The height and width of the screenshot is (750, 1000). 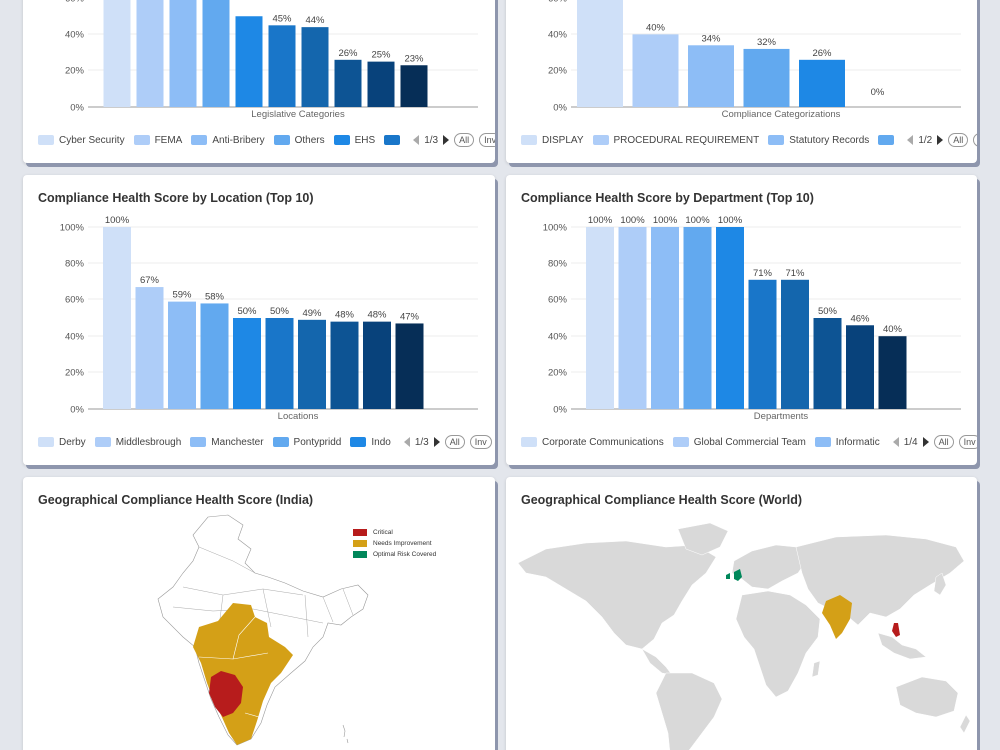 What do you see at coordinates (738, 575) in the screenshot?
I see `world-uk-optimal` at bounding box center [738, 575].